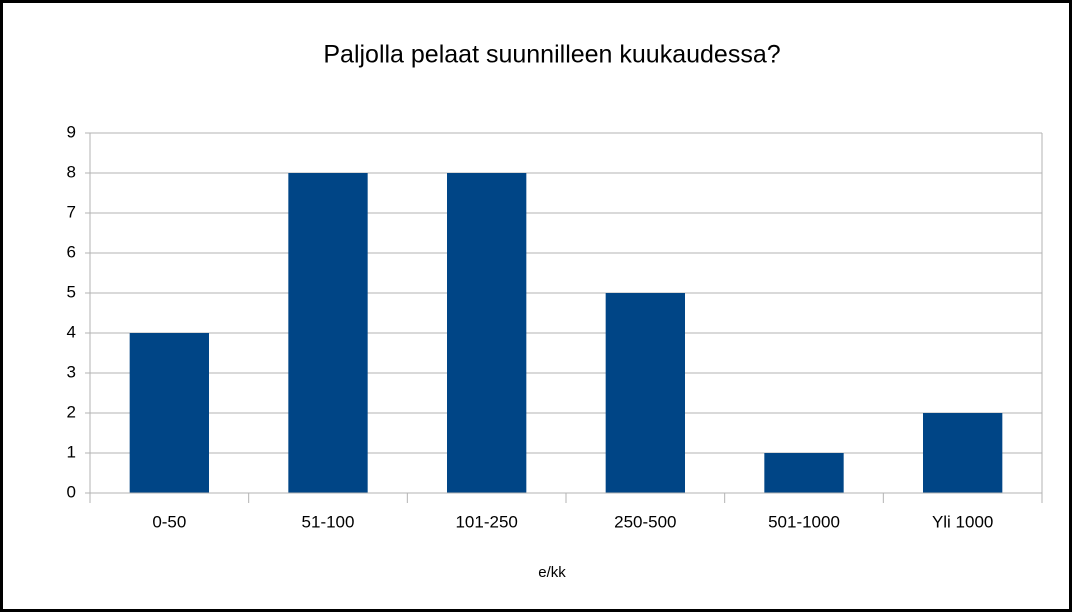 This screenshot has width=1072, height=612. What do you see at coordinates (804, 521) in the screenshot?
I see `x-tick-label: 501-1000` at bounding box center [804, 521].